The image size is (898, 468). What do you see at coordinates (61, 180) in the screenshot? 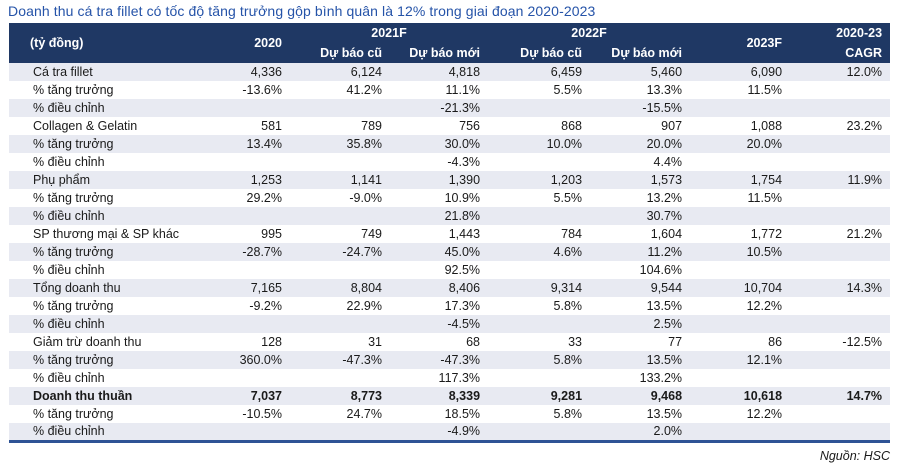
I see `row-label: Phụ phẩm` at bounding box center [61, 180].